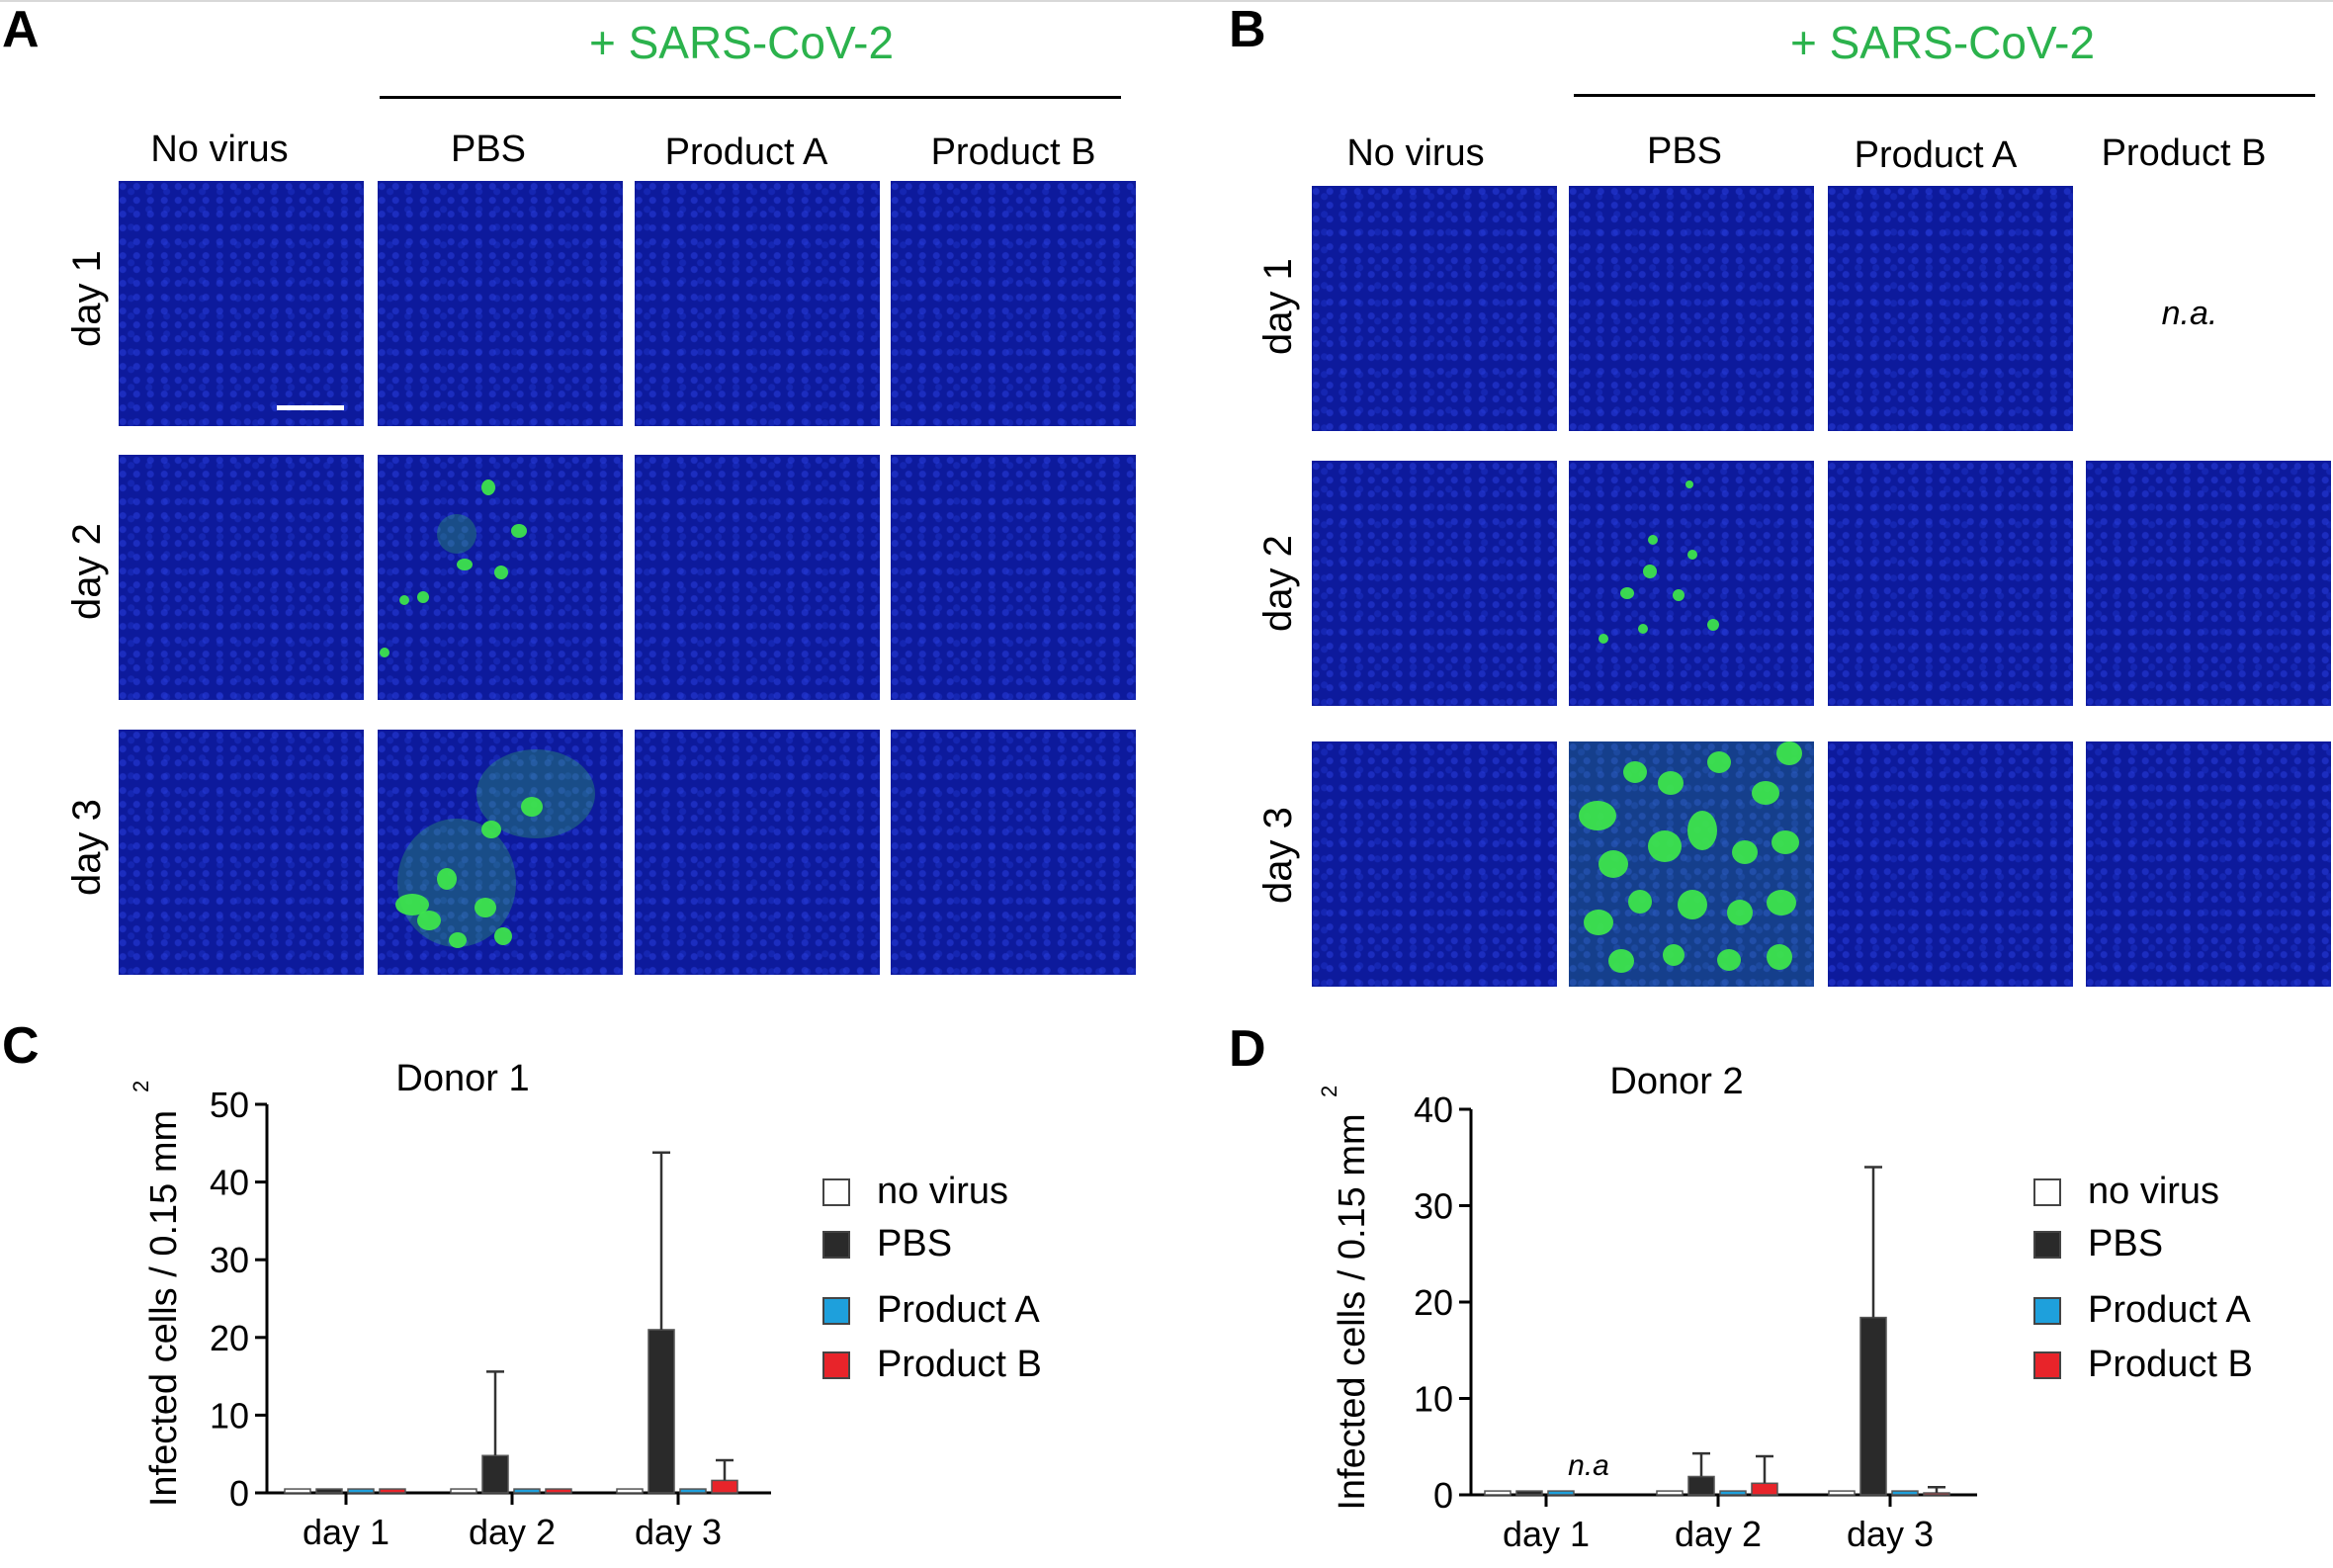  Describe the element at coordinates (1434, 583) in the screenshot. I see `micrograph-b-day2-no-virus` at that location.